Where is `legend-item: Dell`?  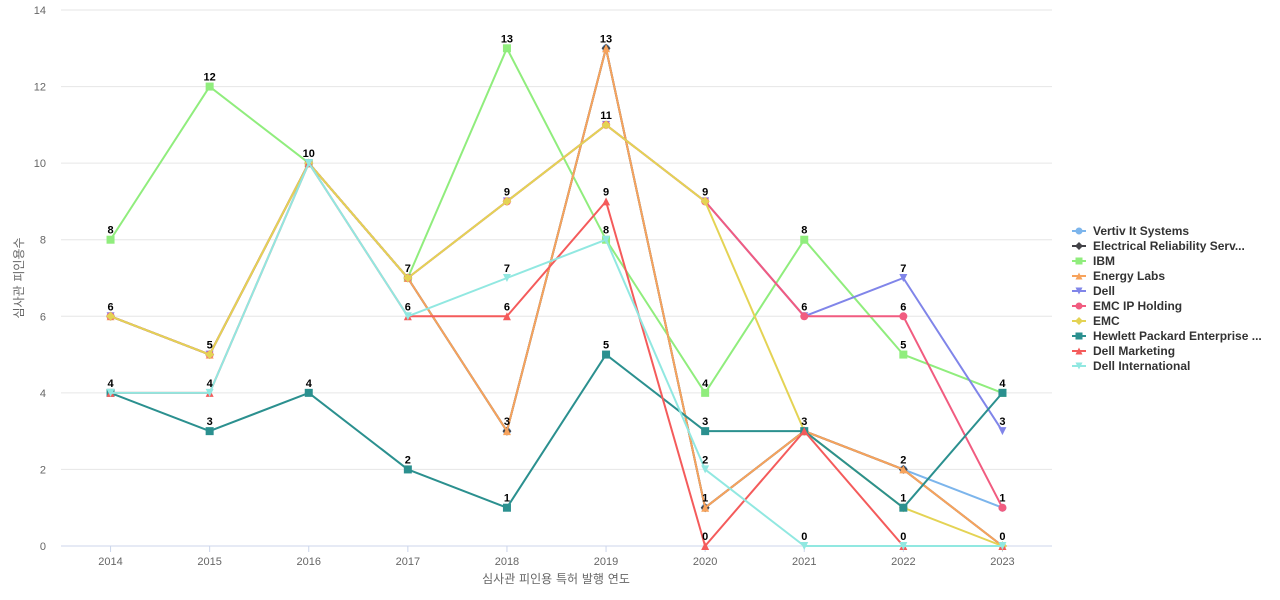
legend-item: Dell is located at coordinates (1093, 291).